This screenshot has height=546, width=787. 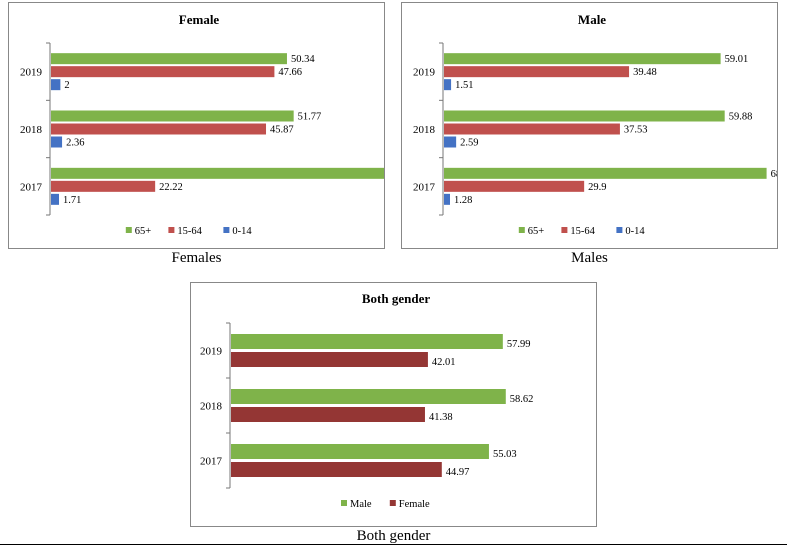 I want to click on data-label: 59.01, so click(x=737, y=59).